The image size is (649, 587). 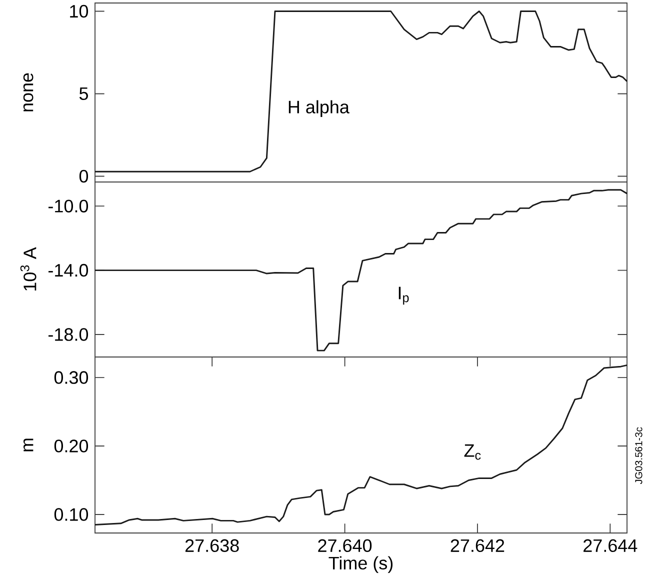 I want to click on y-tick-label: -14.0, so click(x=68, y=270).